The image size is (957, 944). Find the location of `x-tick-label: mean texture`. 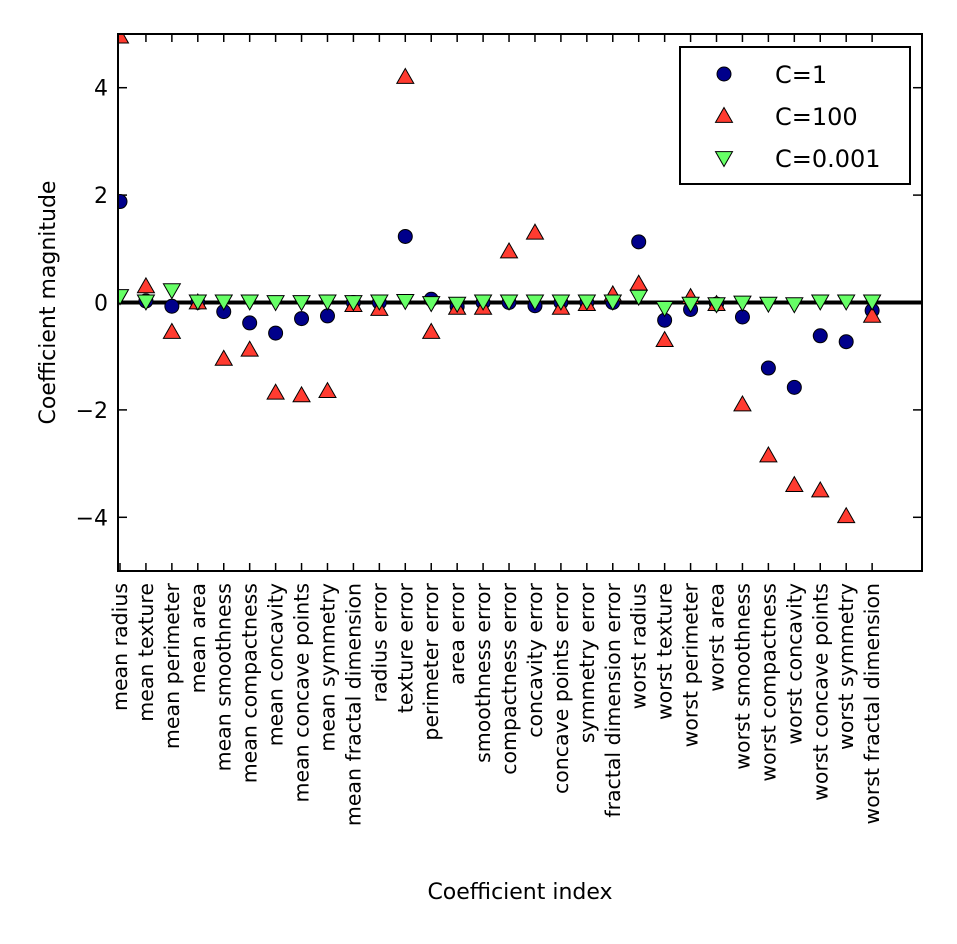

x-tick-label: mean texture is located at coordinates (146, 652).